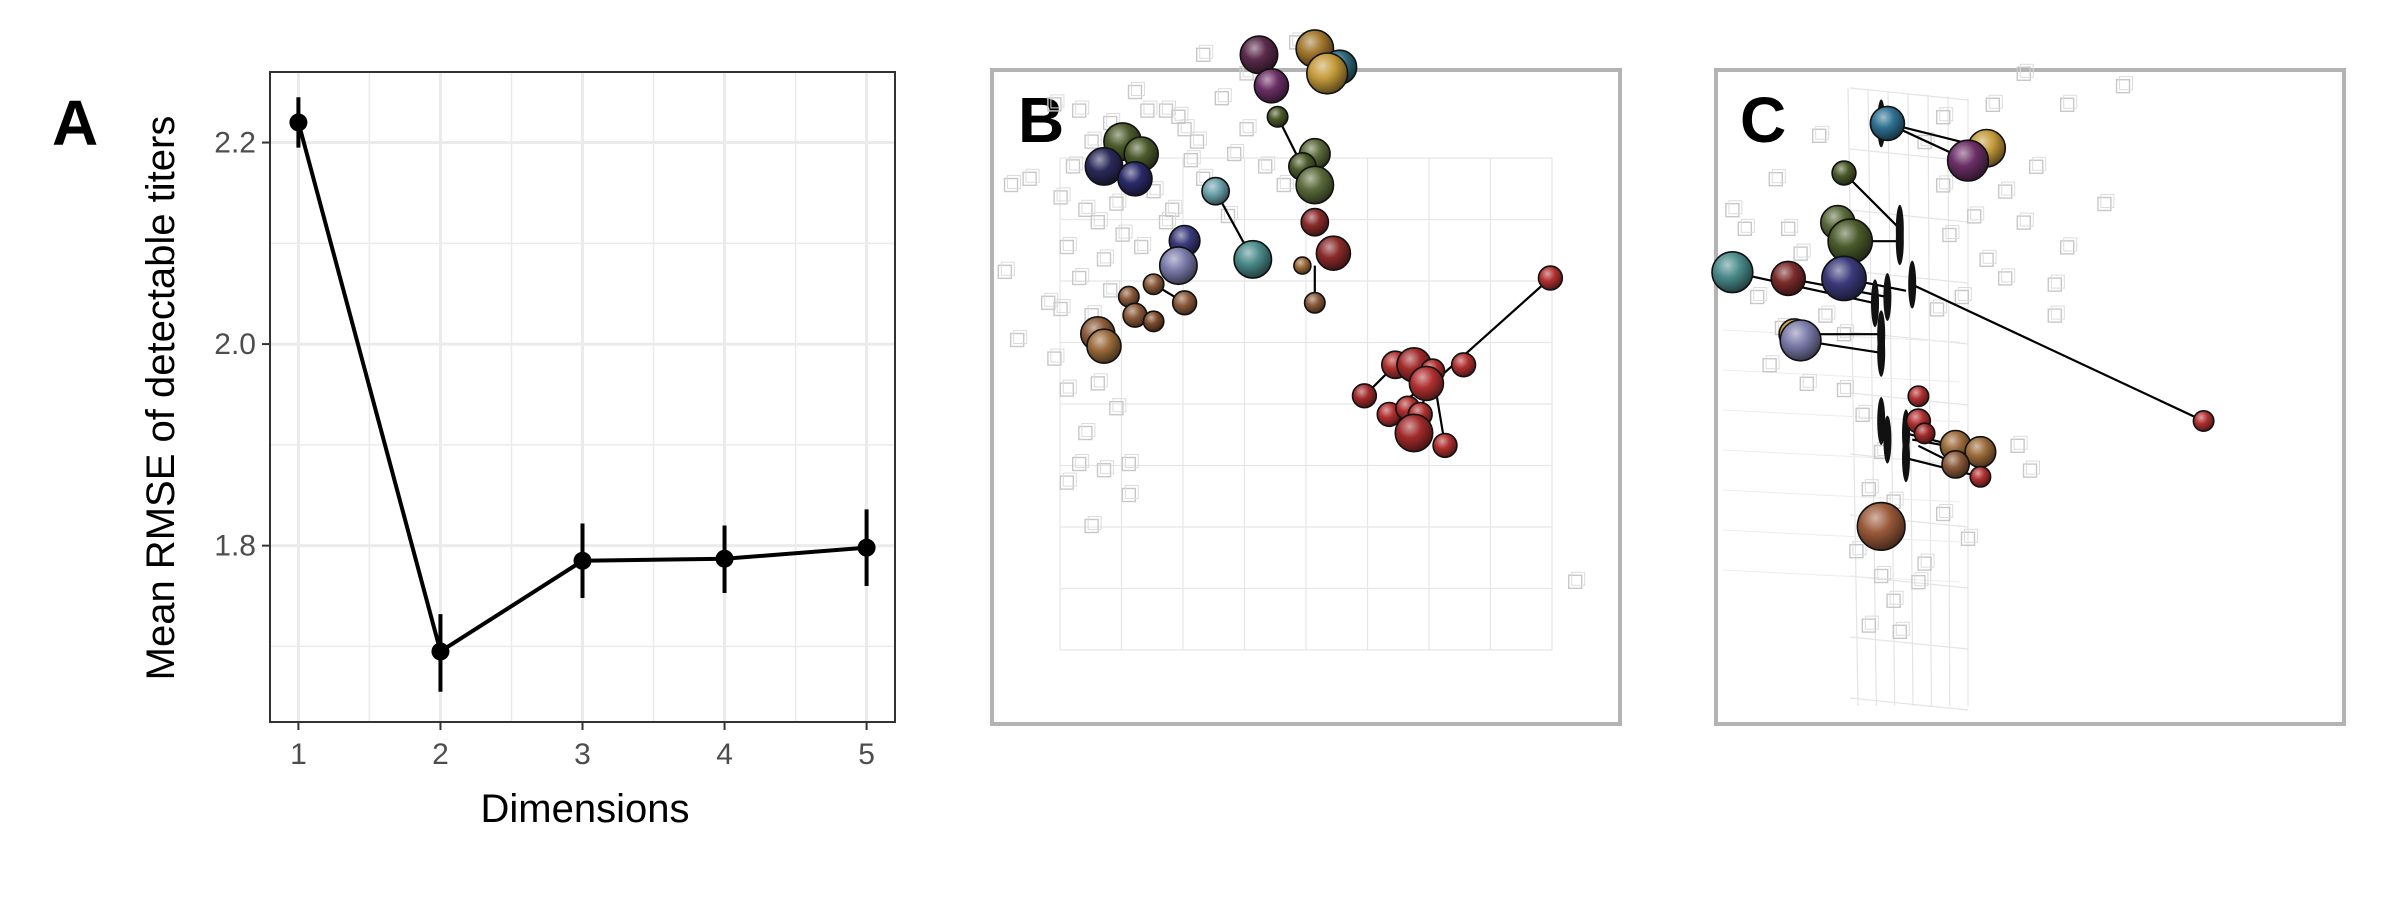  Describe the element at coordinates (161, 398) in the screenshot. I see `y-axis-title: Mean RMSE of detectable titers` at that location.